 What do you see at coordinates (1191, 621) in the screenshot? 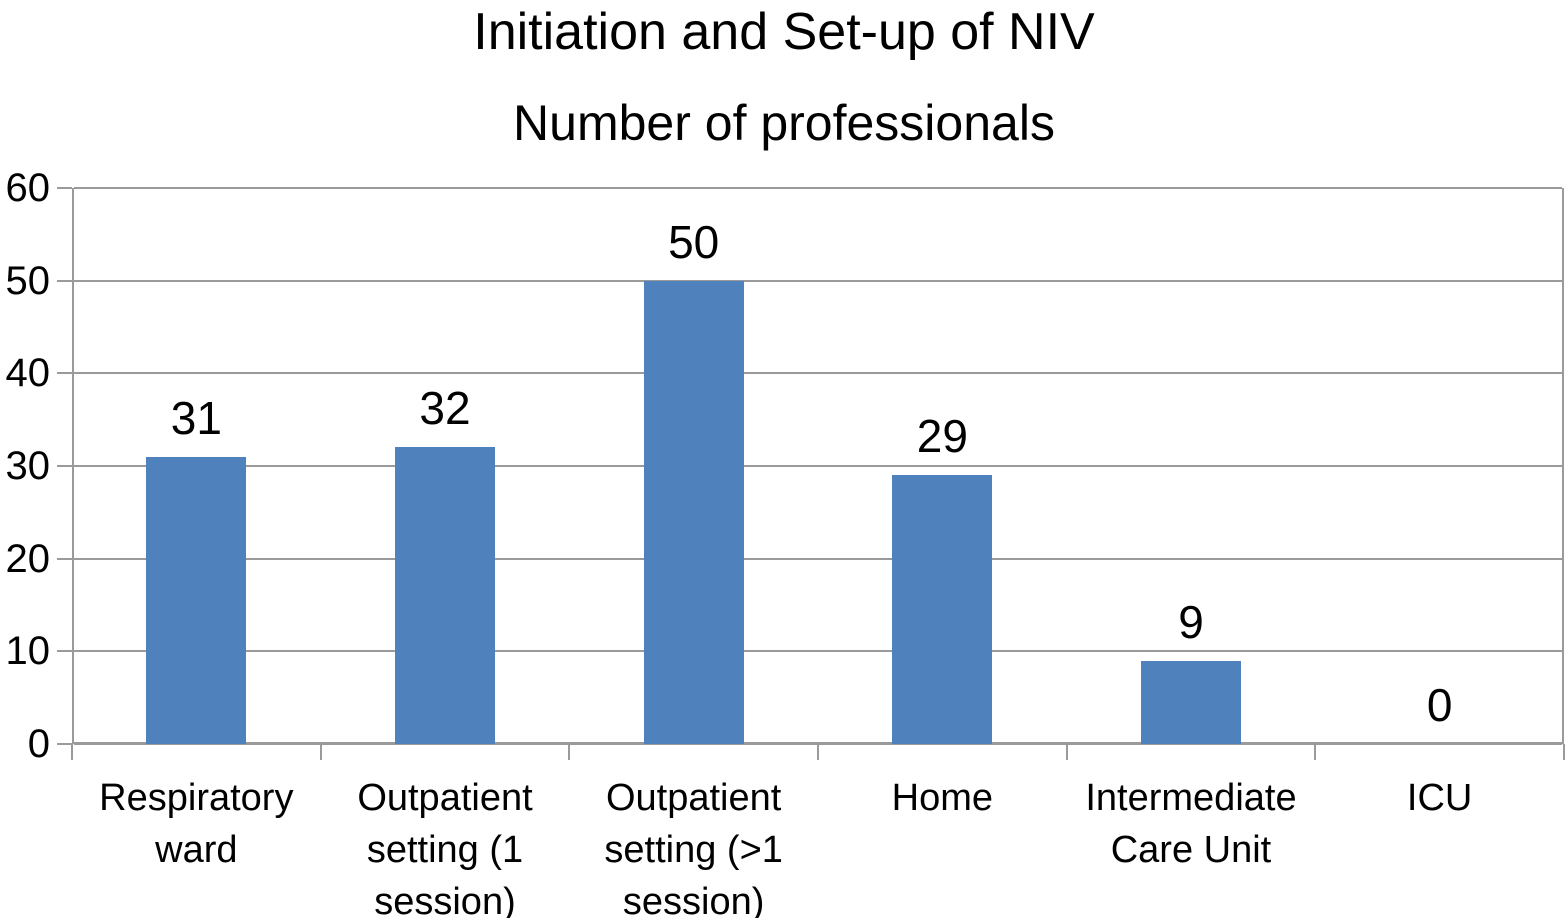
I see `bar-value-label: 9` at bounding box center [1191, 621].